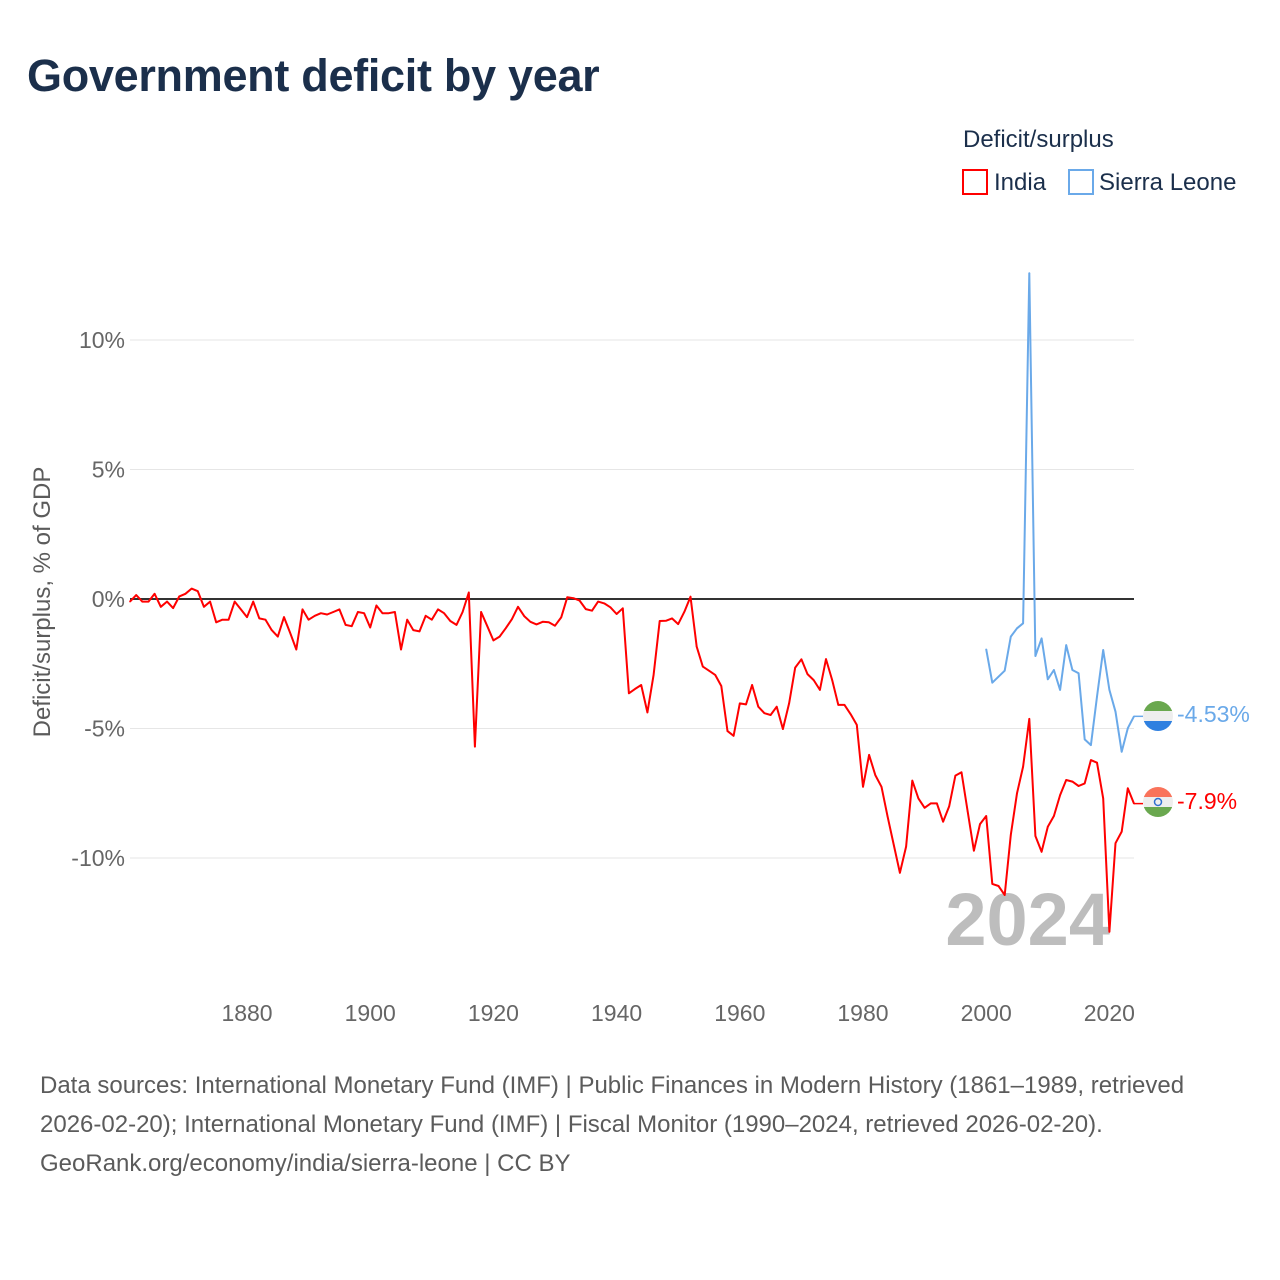 The image size is (1280, 1280). I want to click on x-tick-label: 2000, so click(986, 1013).